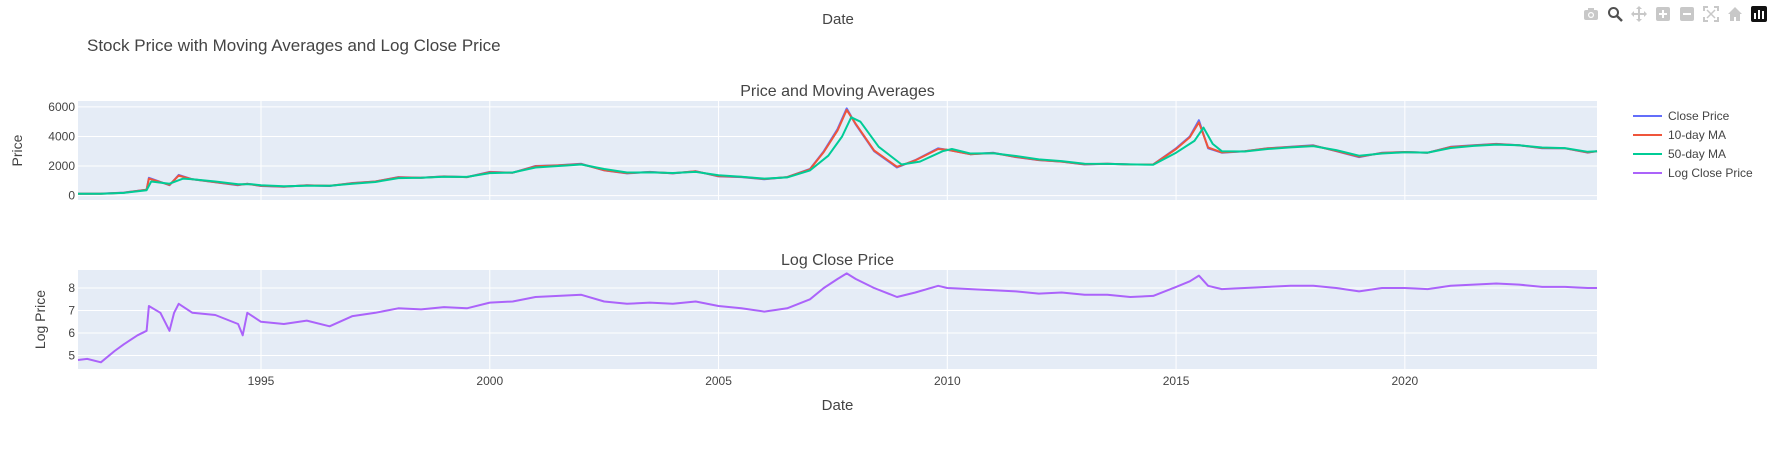  What do you see at coordinates (837, 260) in the screenshot?
I see `subplot-title: Log Close Price` at bounding box center [837, 260].